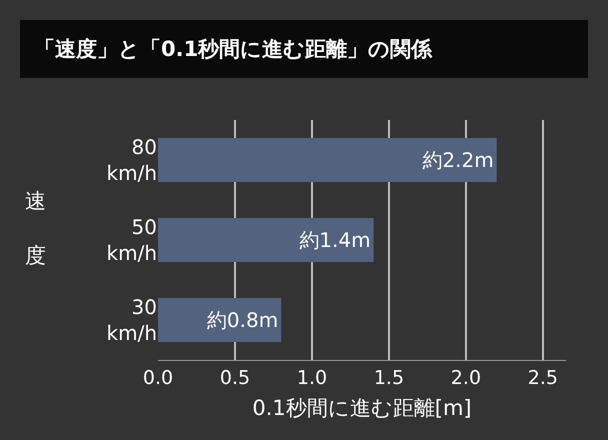 This screenshot has width=608, height=440. Describe the element at coordinates (458, 160) in the screenshot. I see `data-label: 約2.2m` at that location.